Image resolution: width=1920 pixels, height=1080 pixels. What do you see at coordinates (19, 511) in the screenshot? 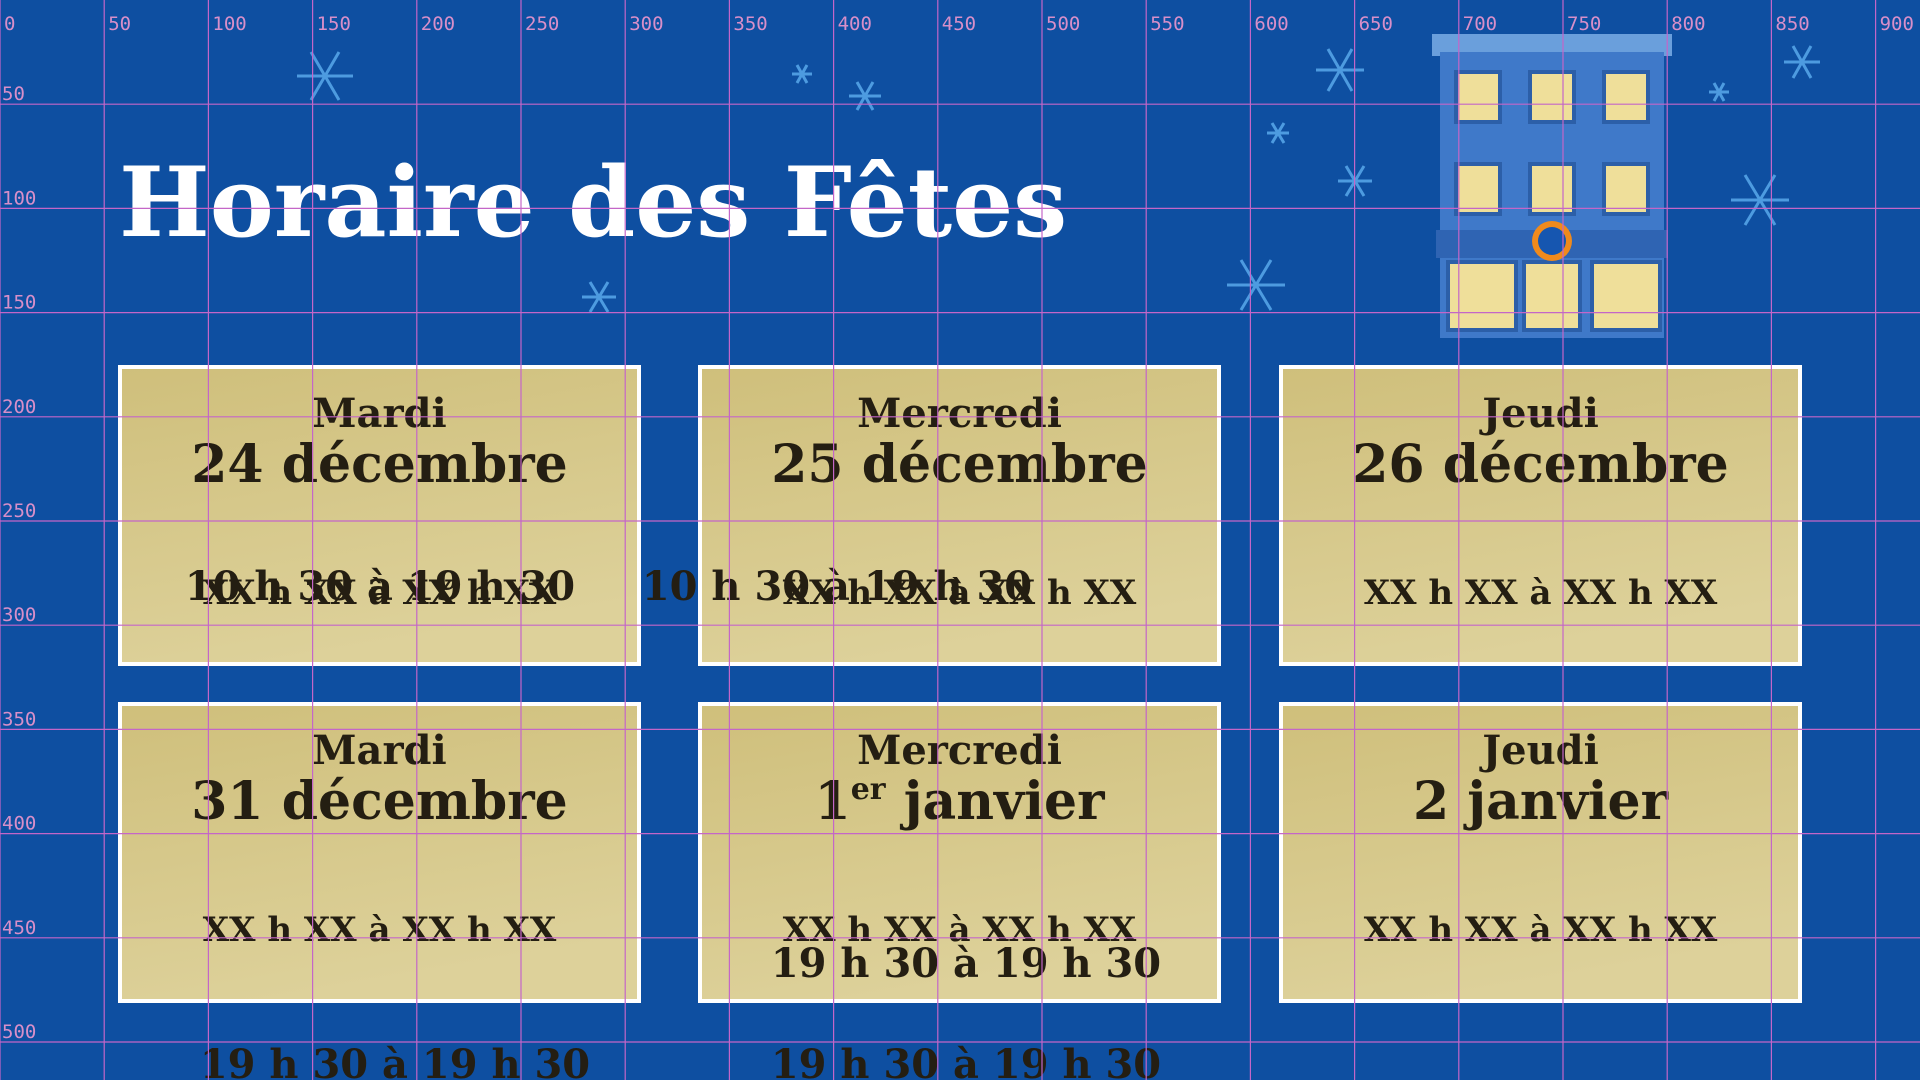
I see `ruler-y-label: 250` at bounding box center [19, 511].